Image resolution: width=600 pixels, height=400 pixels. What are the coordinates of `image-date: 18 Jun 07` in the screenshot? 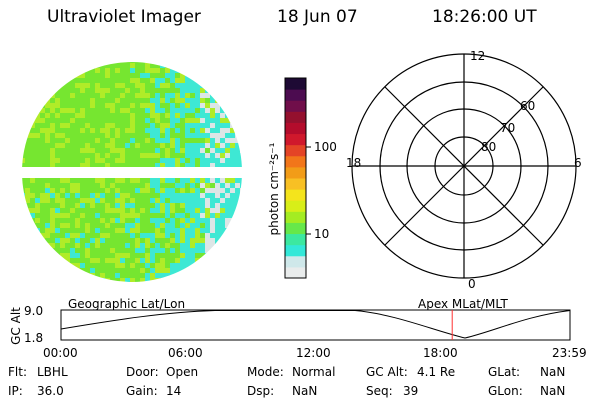 It's located at (317, 17).